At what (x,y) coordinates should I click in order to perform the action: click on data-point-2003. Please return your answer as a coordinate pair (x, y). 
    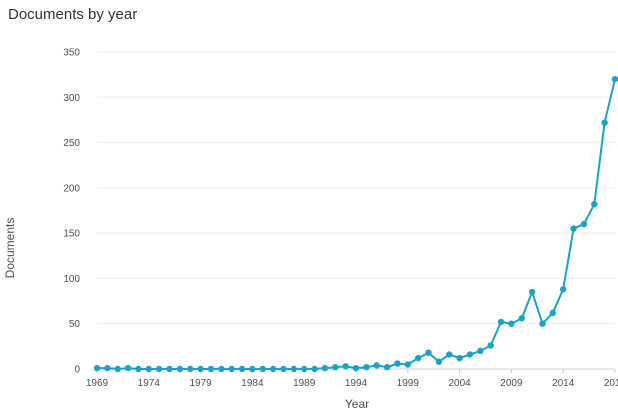
    Looking at the image, I should click on (449, 354).